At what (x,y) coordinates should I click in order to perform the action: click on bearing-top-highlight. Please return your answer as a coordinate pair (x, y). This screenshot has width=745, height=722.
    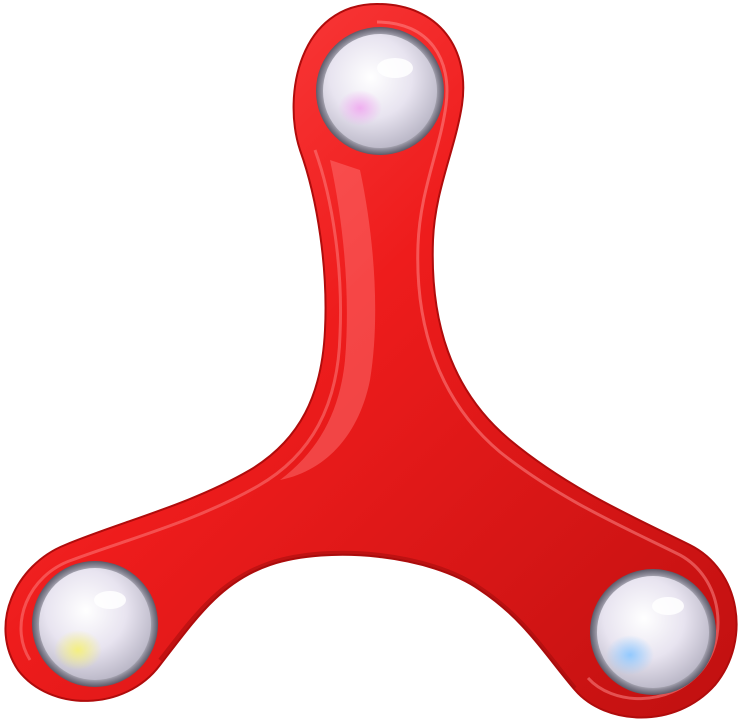
    Looking at the image, I should click on (395, 68).